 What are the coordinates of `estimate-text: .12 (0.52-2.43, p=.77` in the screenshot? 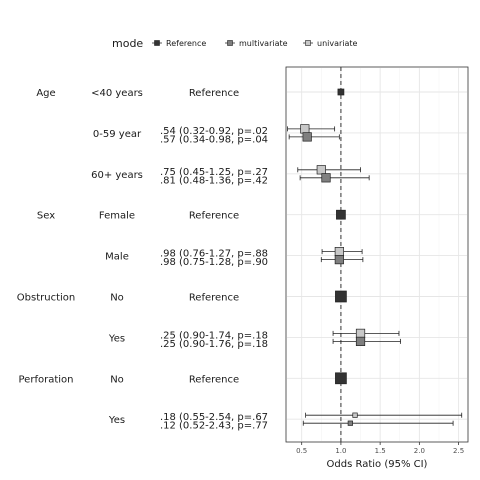 It's located at (214, 426).